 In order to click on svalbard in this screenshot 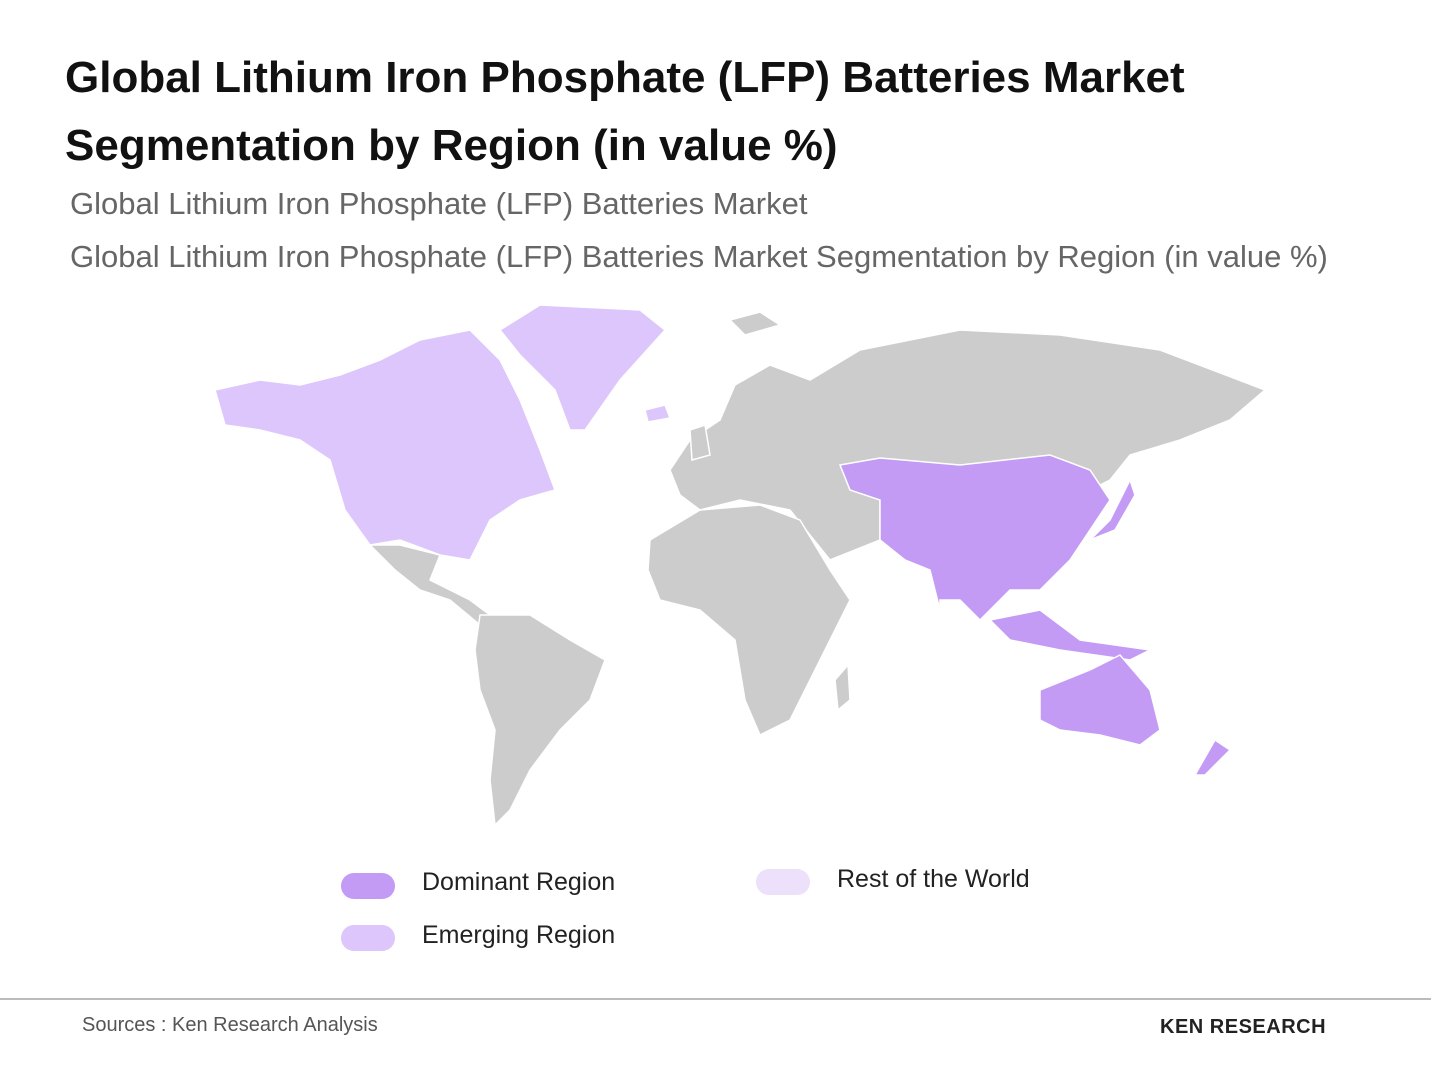, I will do `click(755, 323)`.